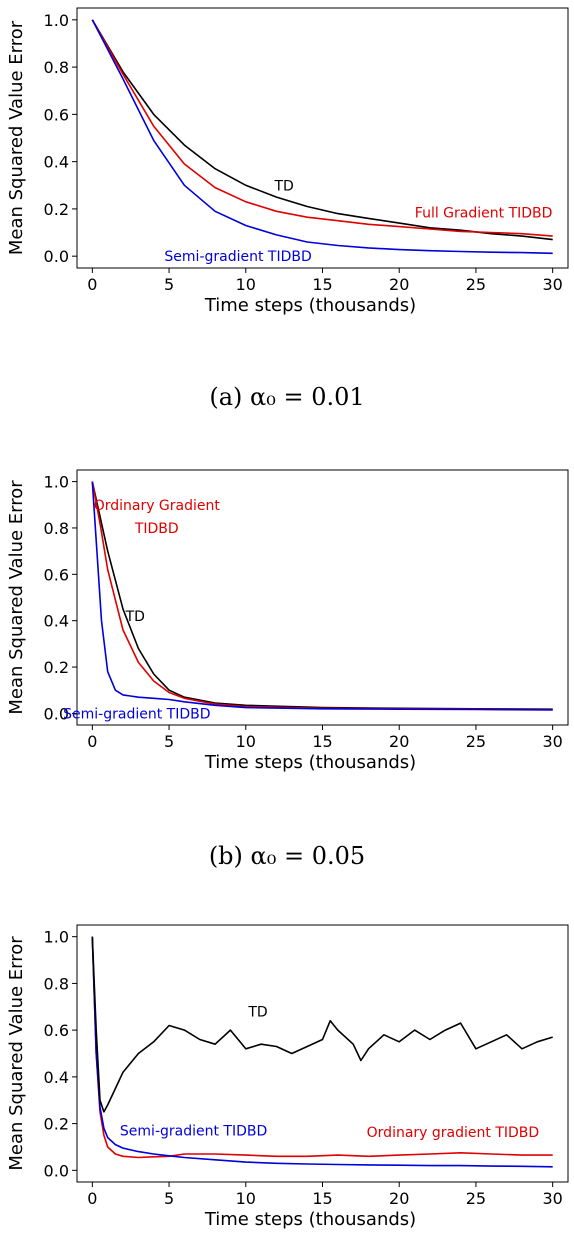 This screenshot has width=574, height=1236. Describe the element at coordinates (157, 506) in the screenshot. I see `series-annotation: Ordinary Gradient` at that location.